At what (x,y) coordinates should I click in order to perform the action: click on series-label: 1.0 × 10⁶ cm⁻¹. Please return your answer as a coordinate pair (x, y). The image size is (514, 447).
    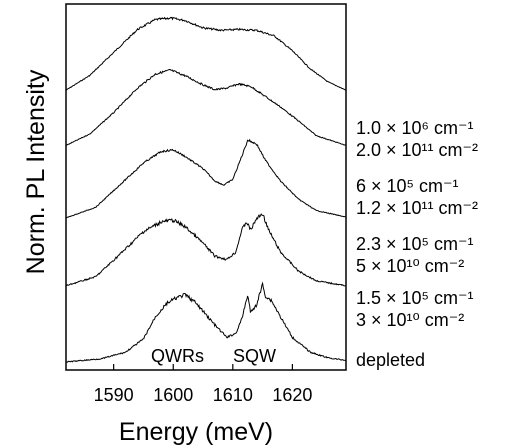
    Looking at the image, I should click on (414, 128).